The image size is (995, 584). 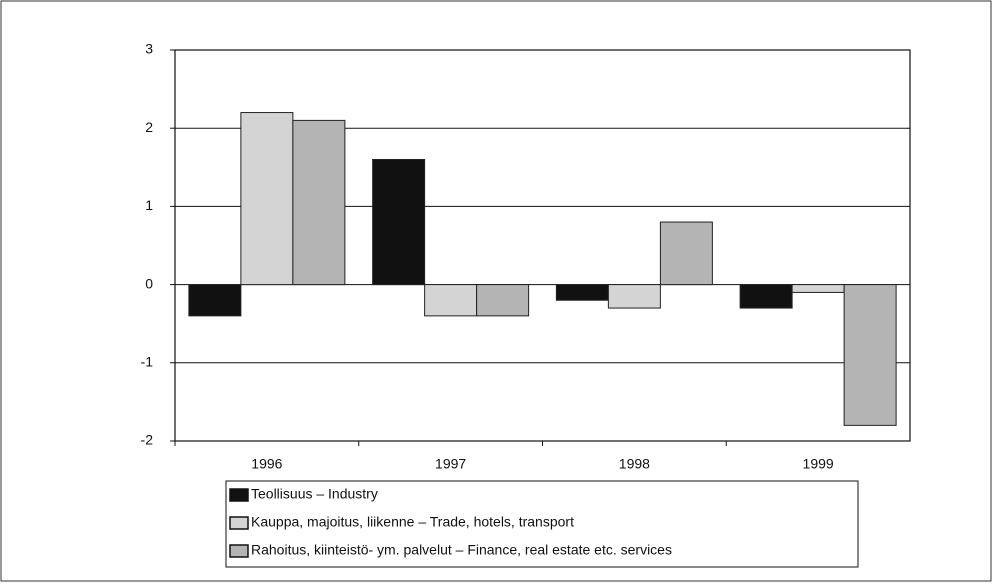 I want to click on y-tick-label: 0, so click(x=149, y=283).